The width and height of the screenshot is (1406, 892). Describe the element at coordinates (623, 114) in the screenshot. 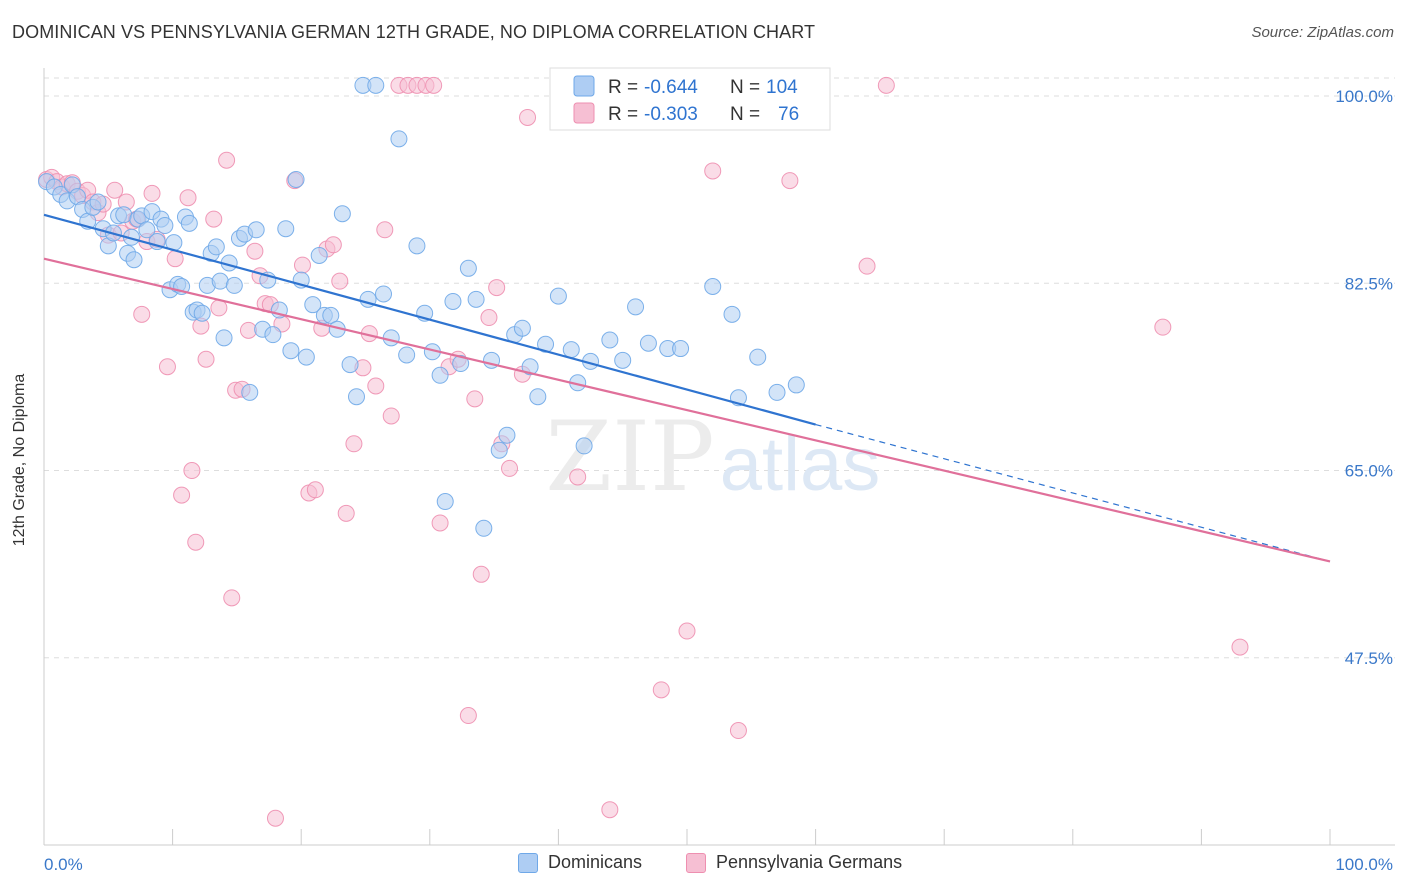

I see `stats-r-label-1: R =` at that location.